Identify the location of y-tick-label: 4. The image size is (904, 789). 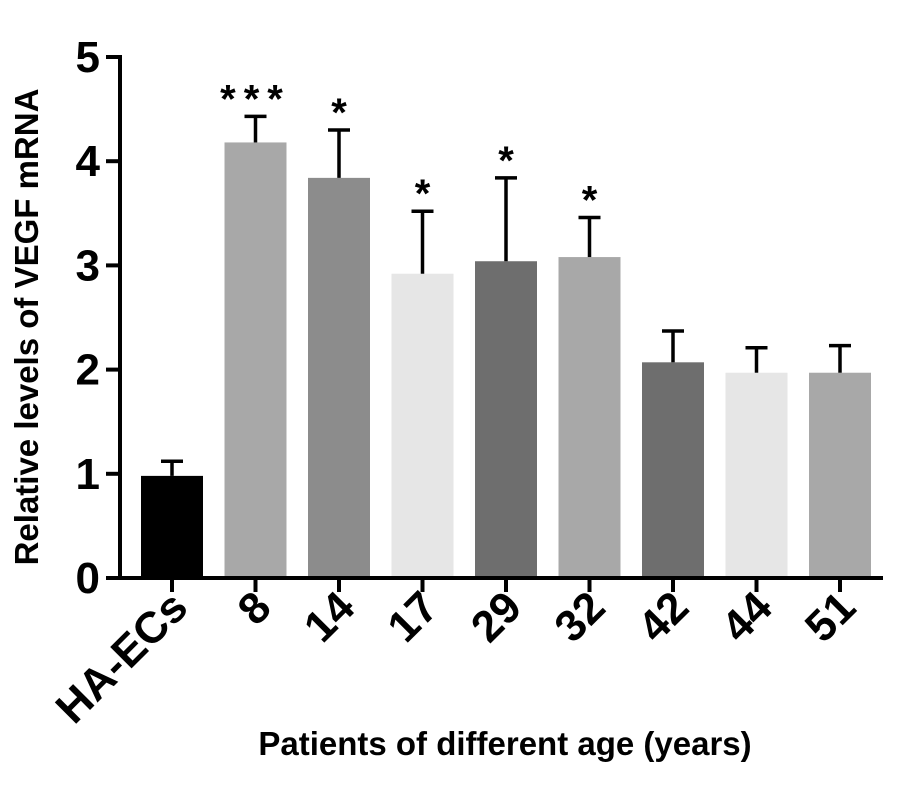
(88, 161).